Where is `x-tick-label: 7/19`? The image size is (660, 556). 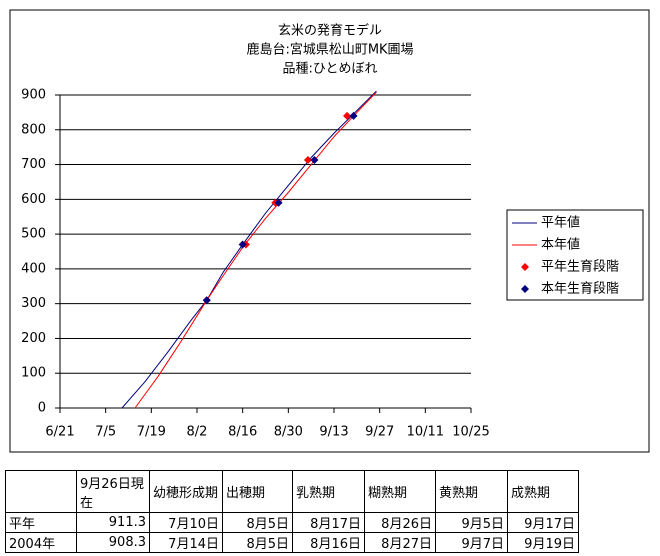 x-tick-label: 7/19 is located at coordinates (151, 432).